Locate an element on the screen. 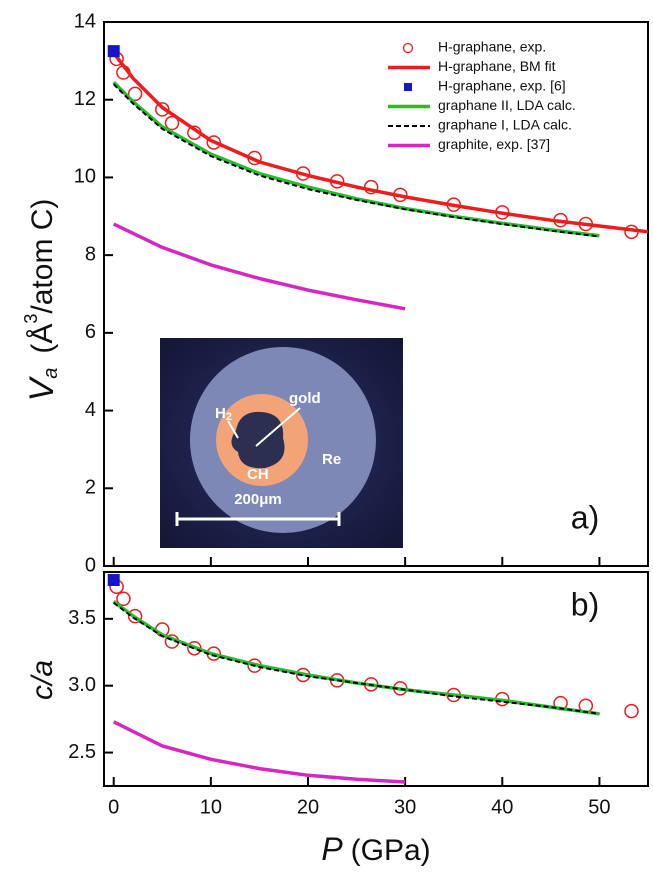 The image size is (653, 875). y-tick-label: 2 is located at coordinates (90, 488).